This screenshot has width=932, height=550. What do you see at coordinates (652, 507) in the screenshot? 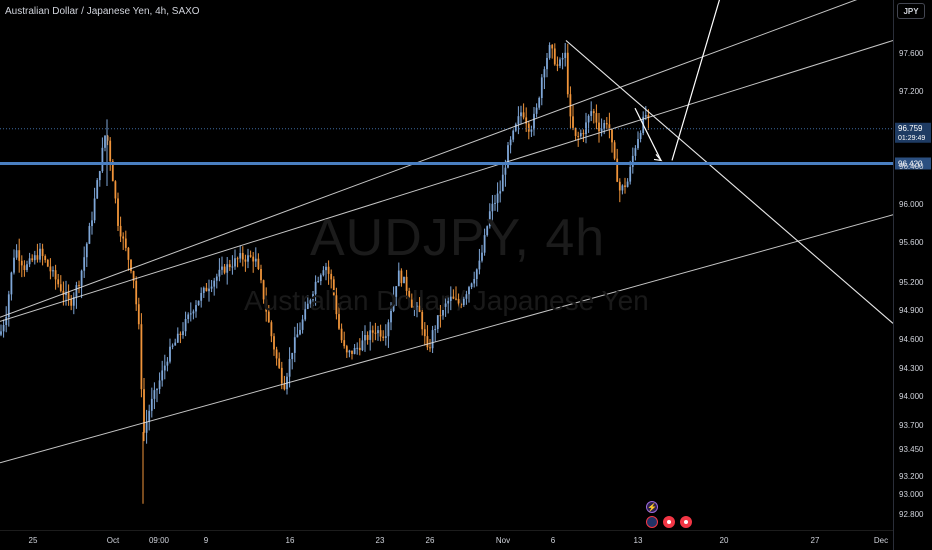
I see `lightning-icon: ⚡` at bounding box center [652, 507].